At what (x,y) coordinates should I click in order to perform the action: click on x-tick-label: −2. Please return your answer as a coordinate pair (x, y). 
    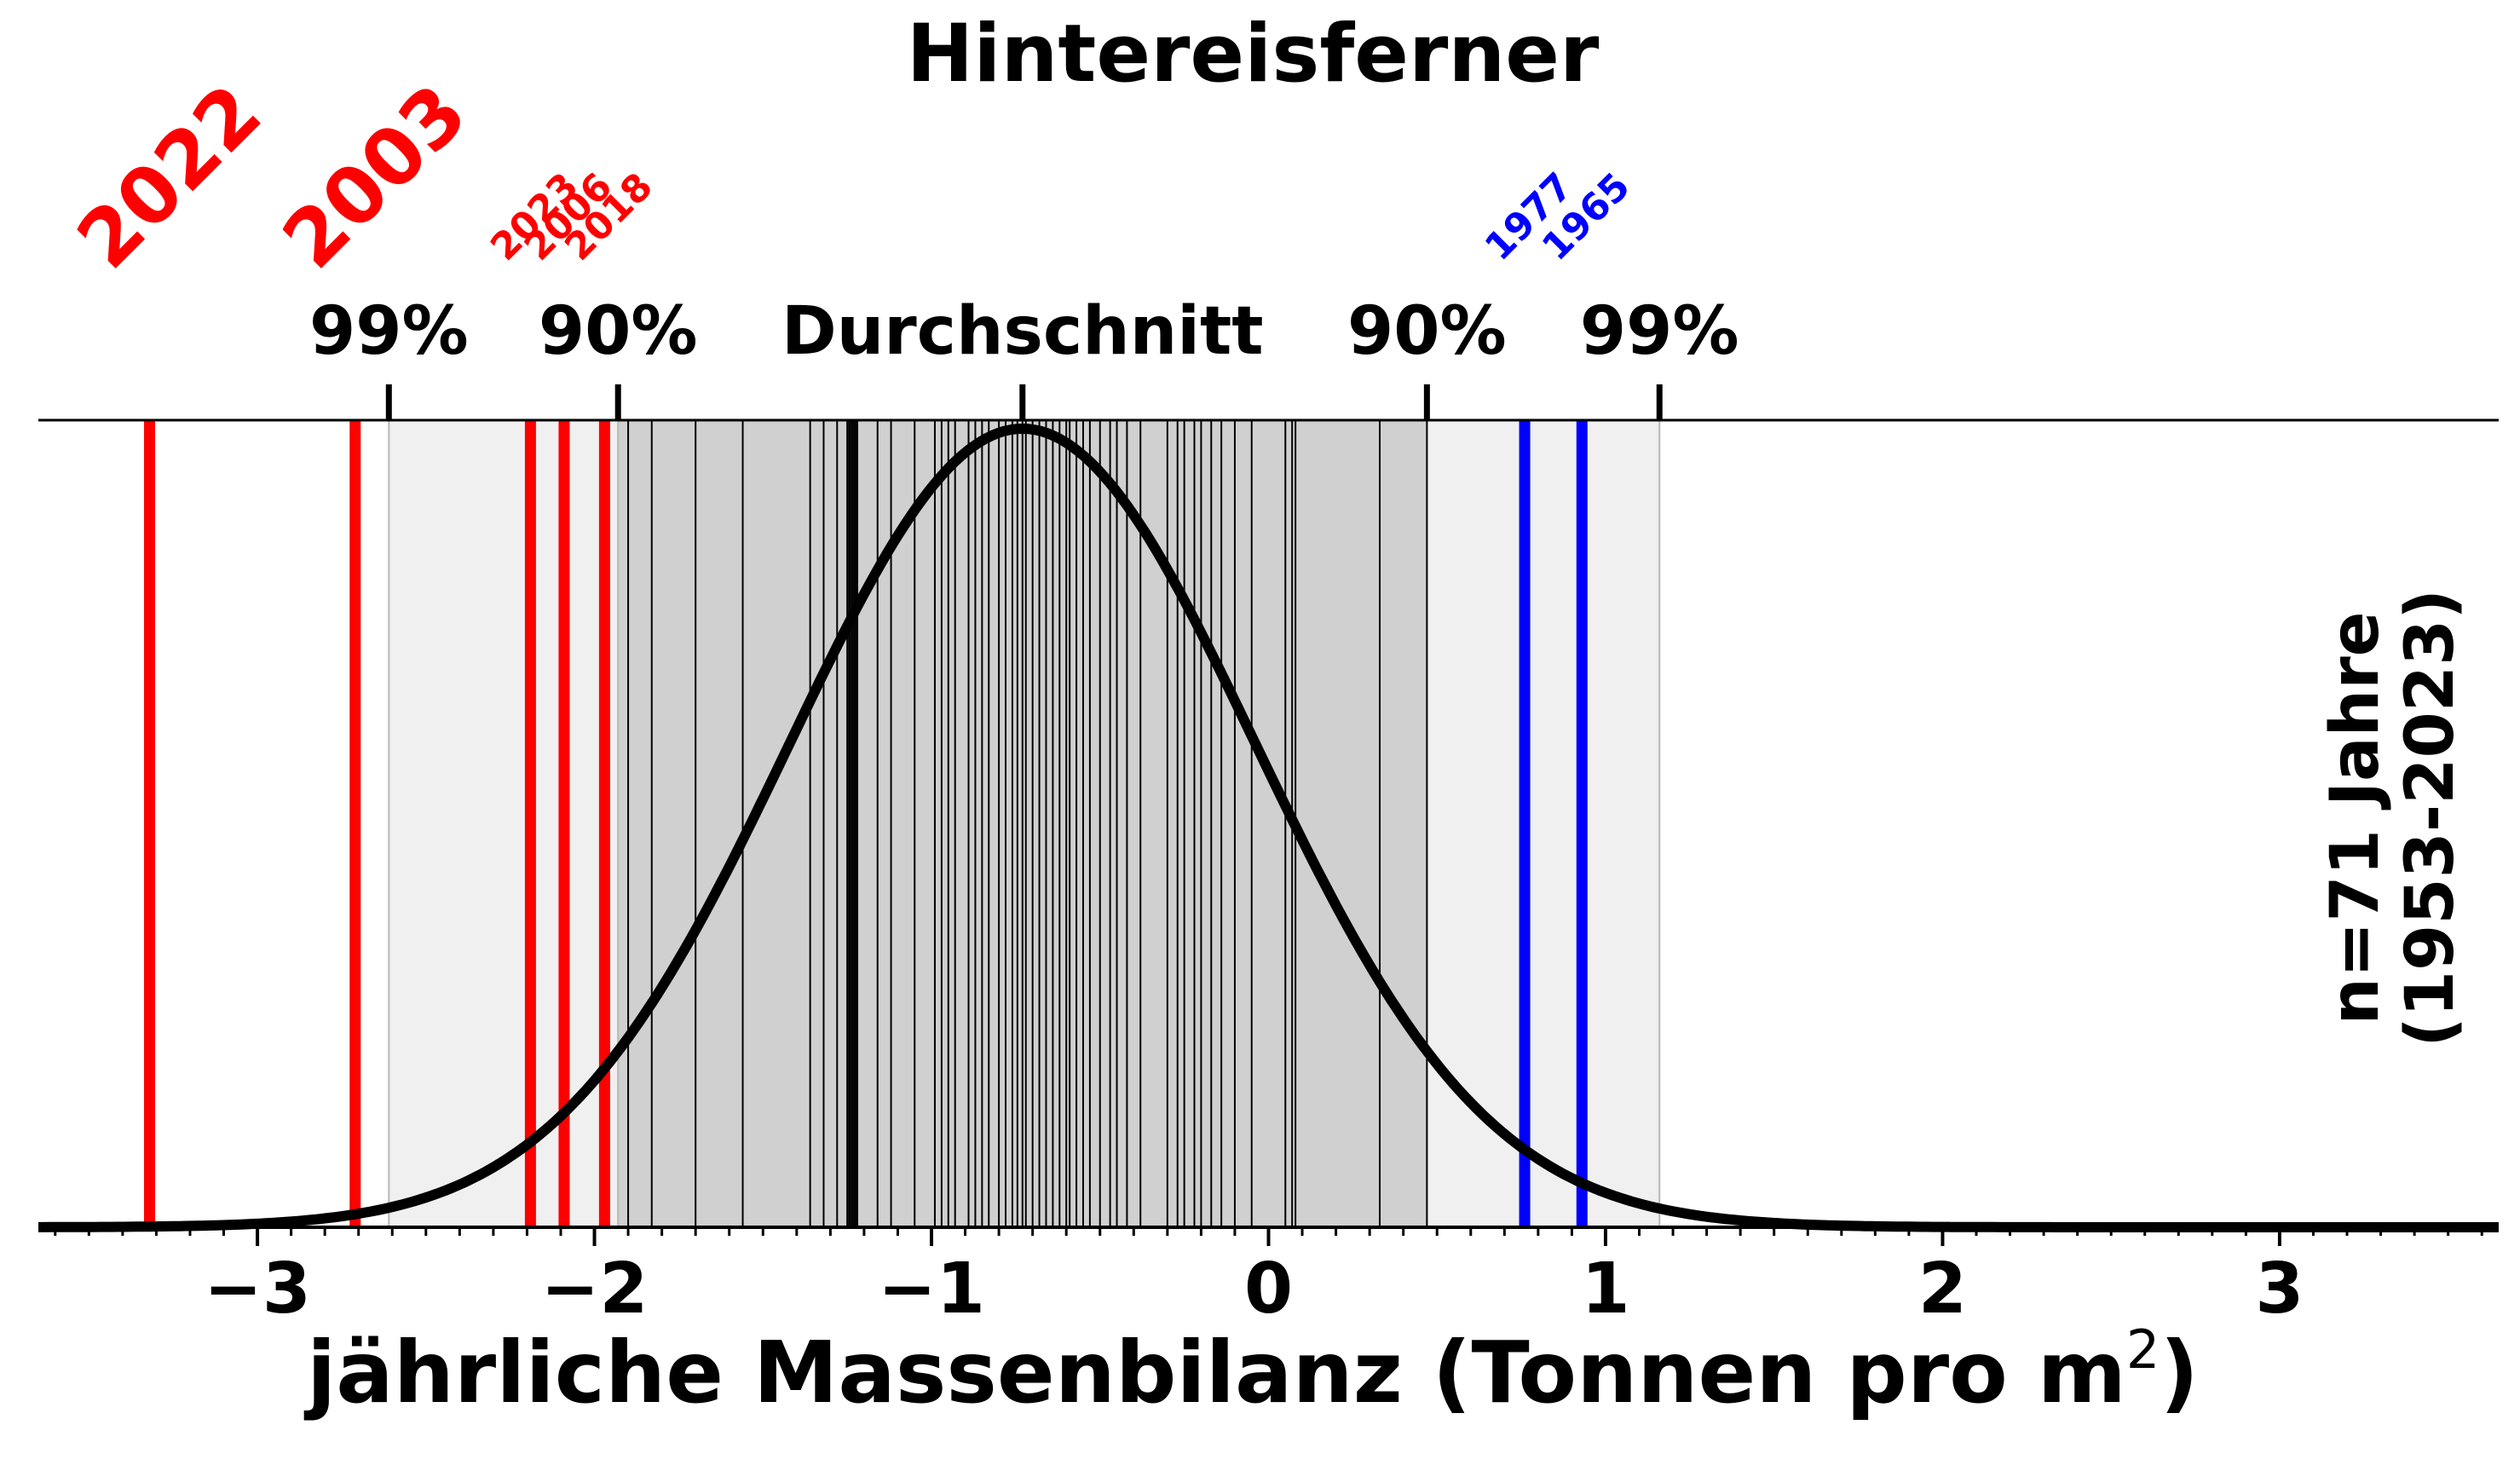
    Looking at the image, I should click on (595, 1289).